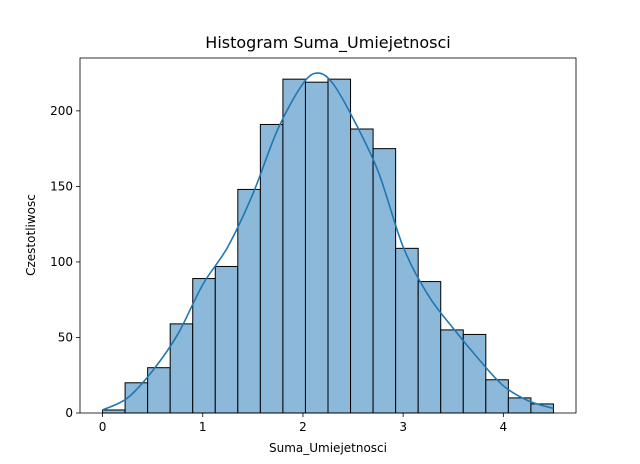 The width and height of the screenshot is (640, 464). I want to click on x-tick-label: 2, so click(303, 427).